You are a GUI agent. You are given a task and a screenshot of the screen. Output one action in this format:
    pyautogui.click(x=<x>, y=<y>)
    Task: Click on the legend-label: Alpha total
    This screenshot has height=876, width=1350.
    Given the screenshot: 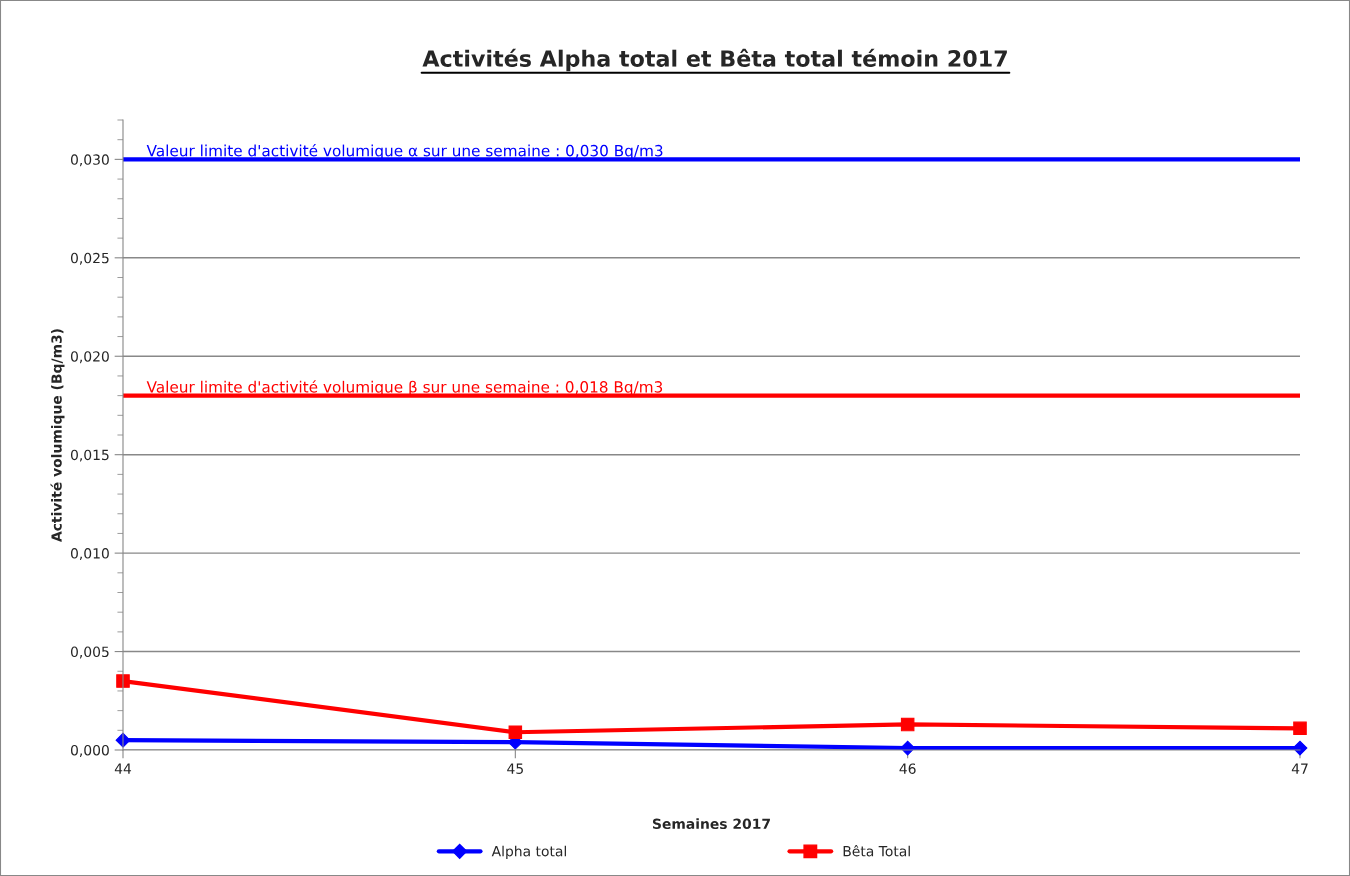 What is the action you would take?
    pyautogui.click(x=528, y=852)
    